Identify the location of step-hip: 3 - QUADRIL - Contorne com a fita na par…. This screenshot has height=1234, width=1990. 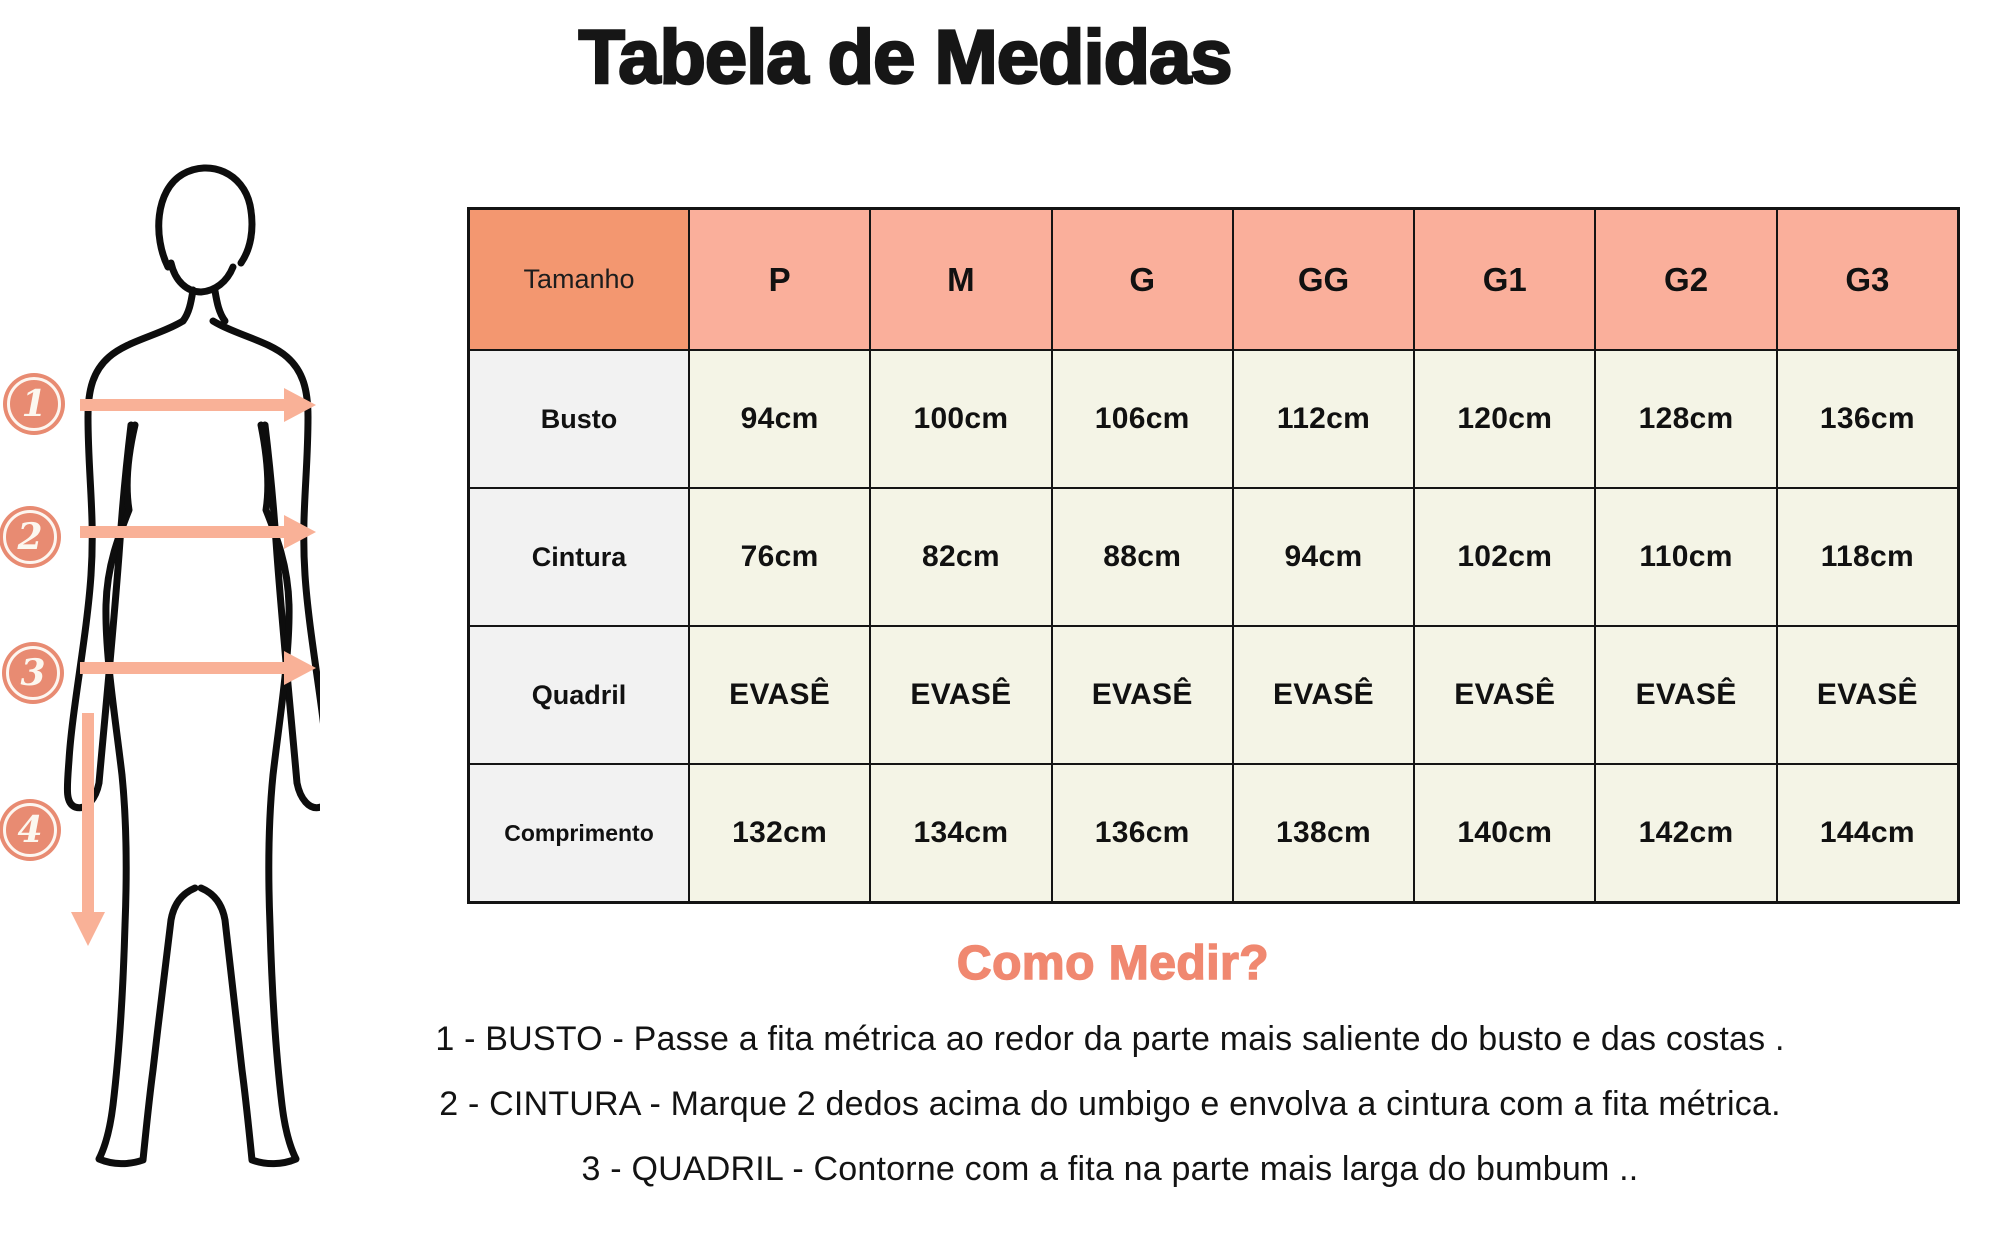
(1110, 1169).